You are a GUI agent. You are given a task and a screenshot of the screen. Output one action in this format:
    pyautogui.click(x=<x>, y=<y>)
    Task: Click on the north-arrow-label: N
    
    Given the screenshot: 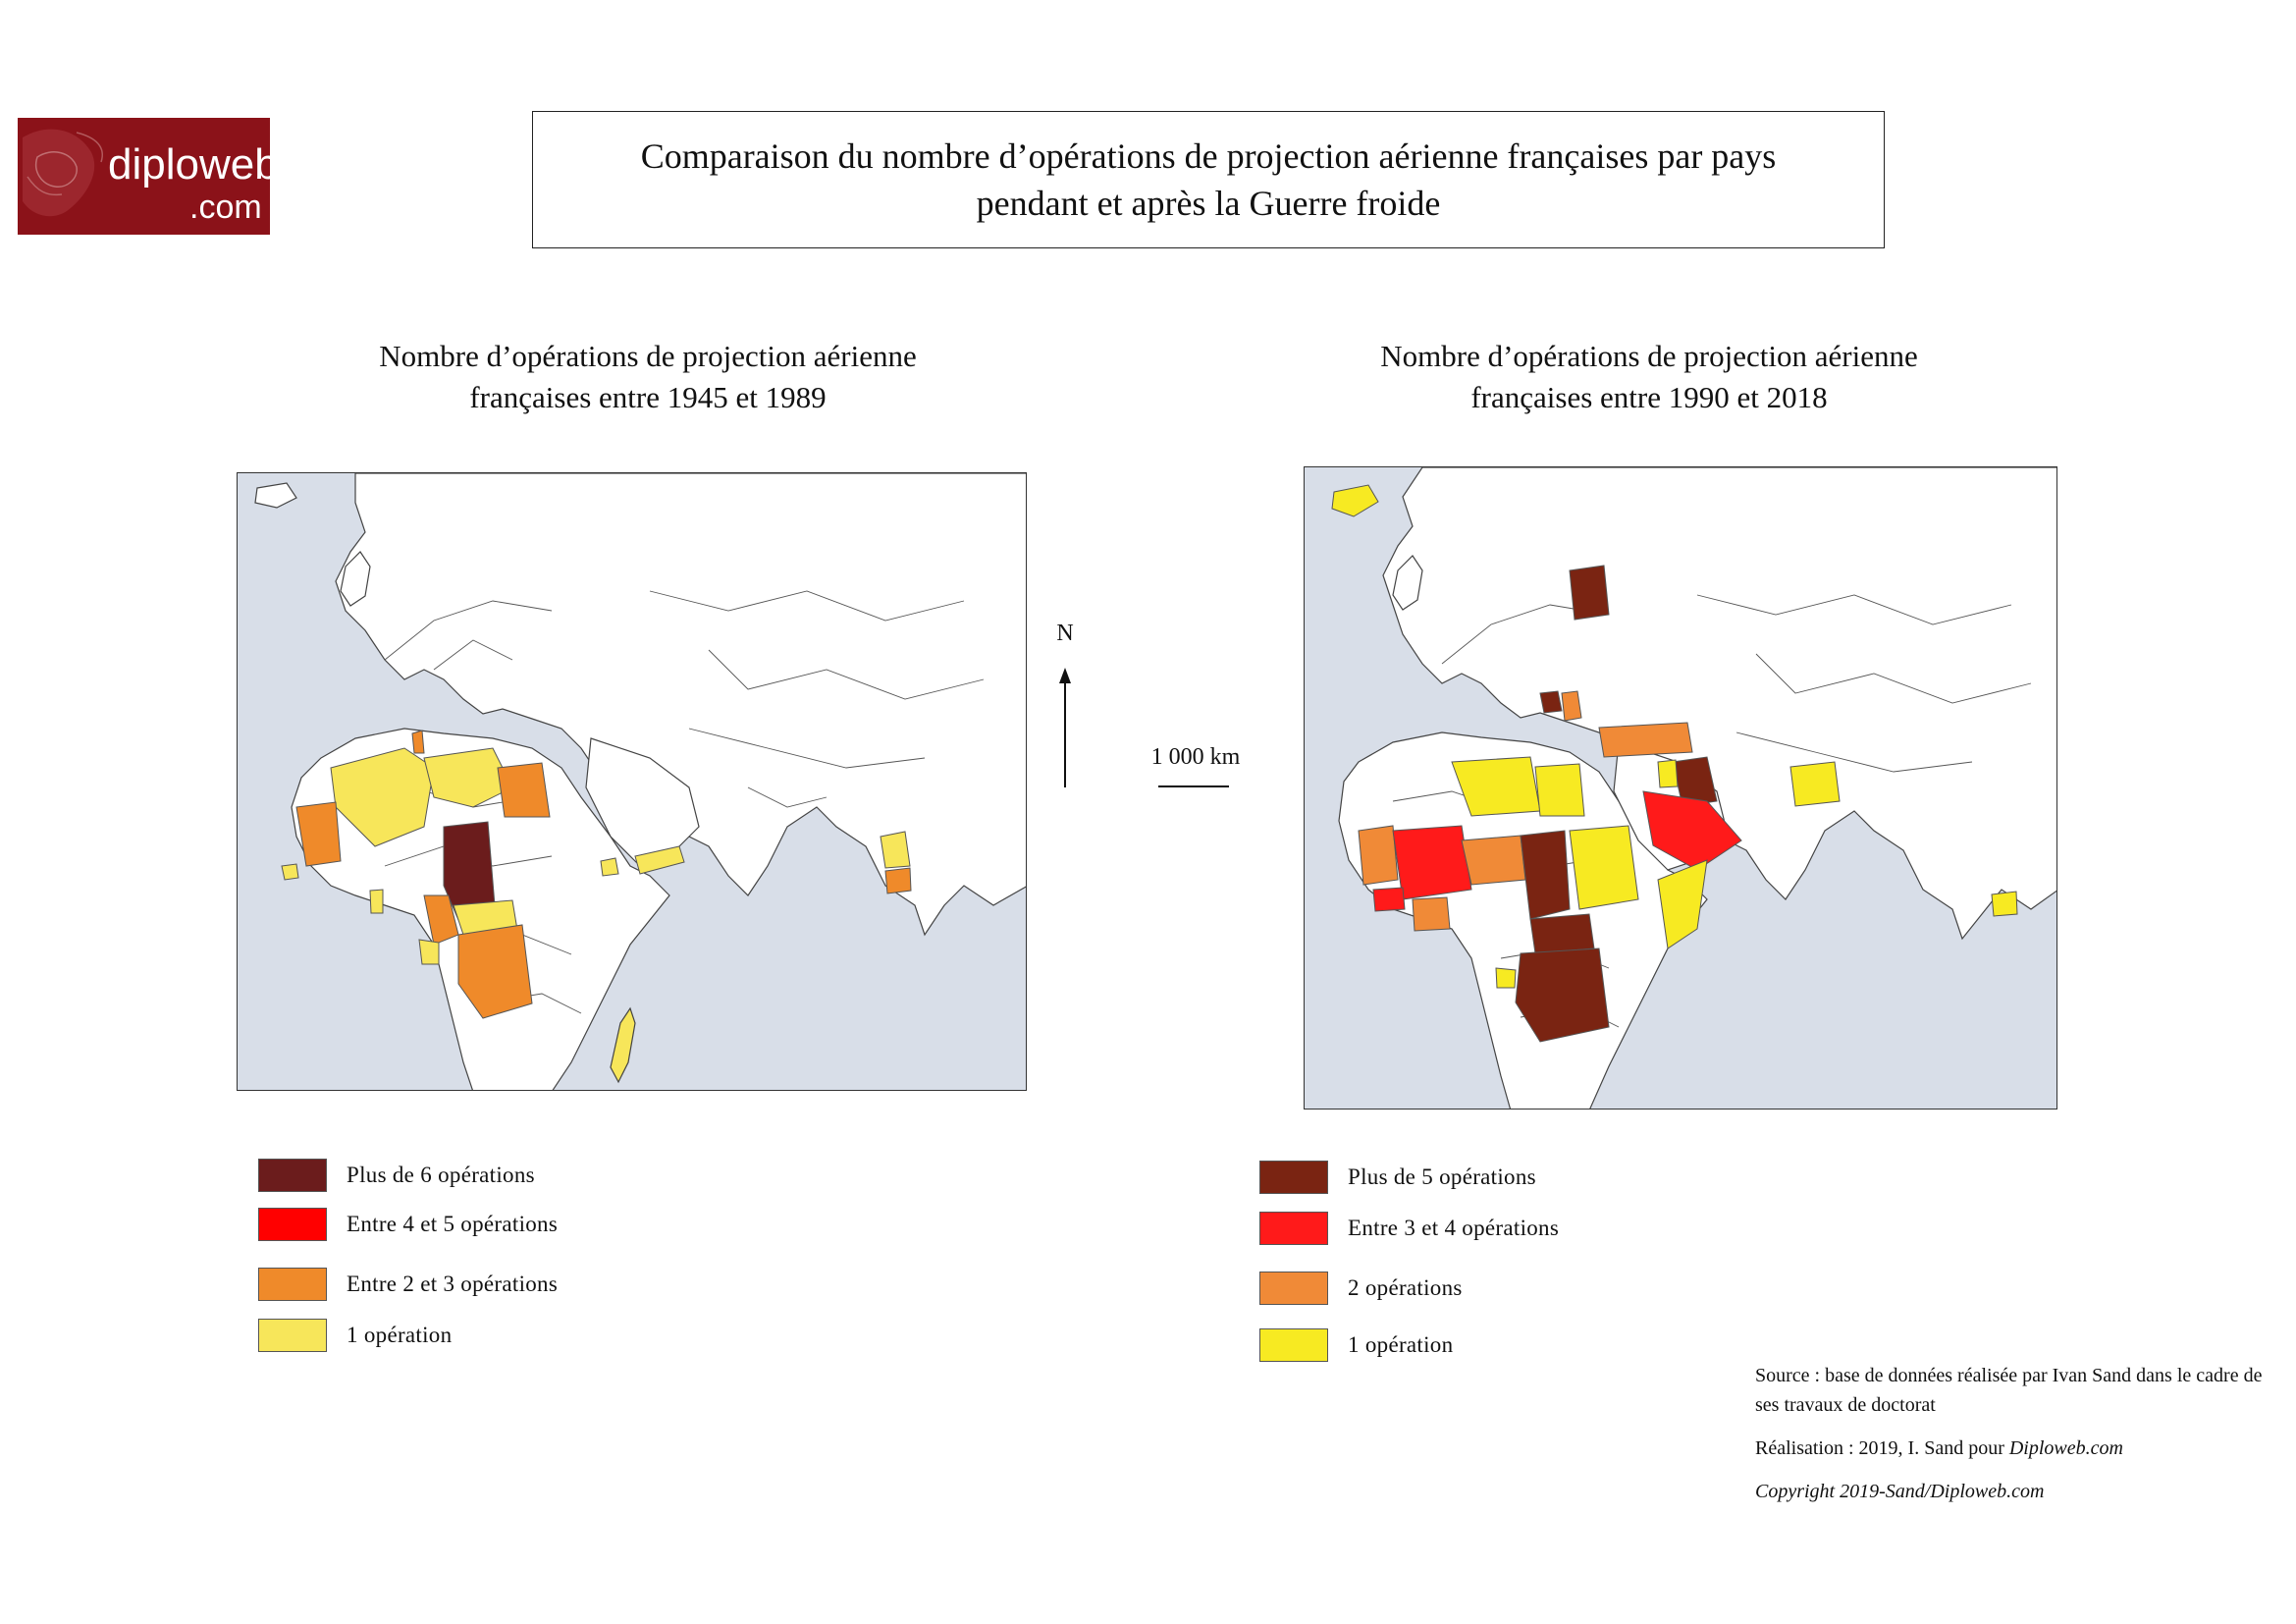 What is the action you would take?
    pyautogui.click(x=1065, y=633)
    